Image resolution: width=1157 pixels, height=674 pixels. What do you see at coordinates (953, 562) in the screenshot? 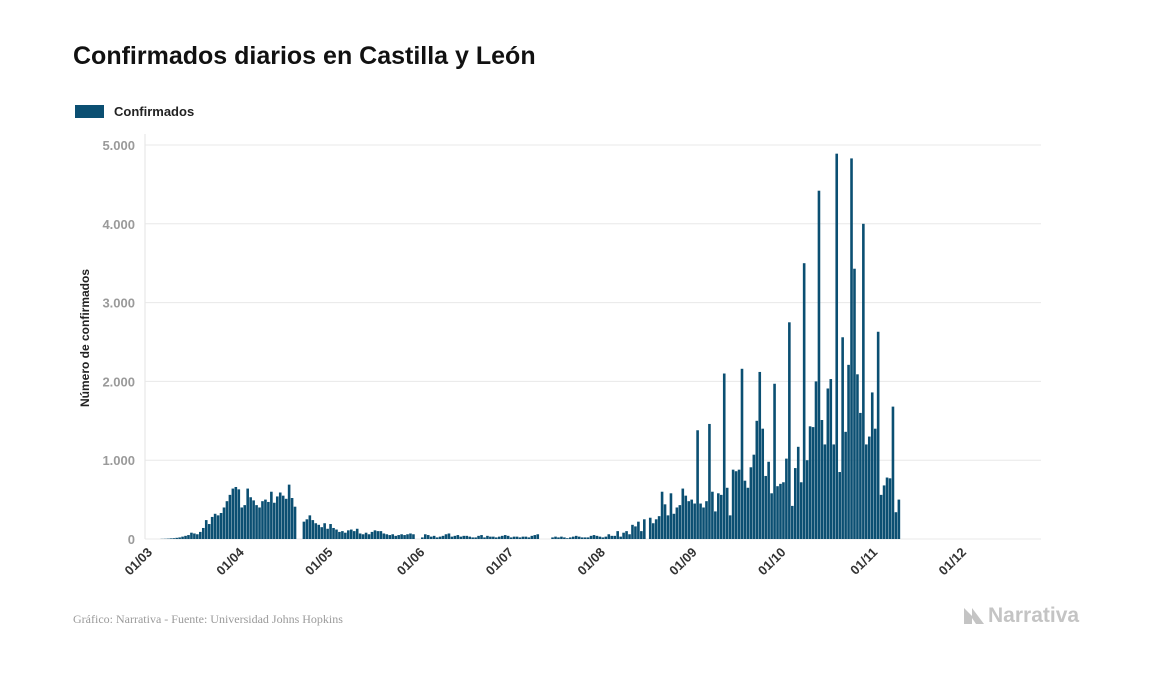
I see `x-tick-label: 01/12` at bounding box center [953, 562].